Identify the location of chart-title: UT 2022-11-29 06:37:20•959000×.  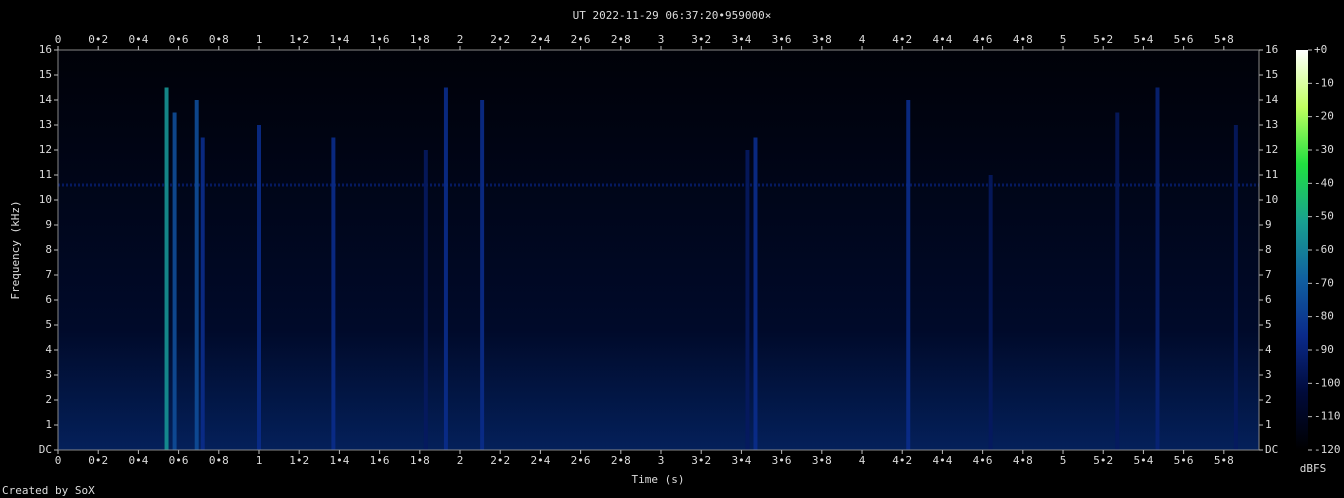
(672, 15).